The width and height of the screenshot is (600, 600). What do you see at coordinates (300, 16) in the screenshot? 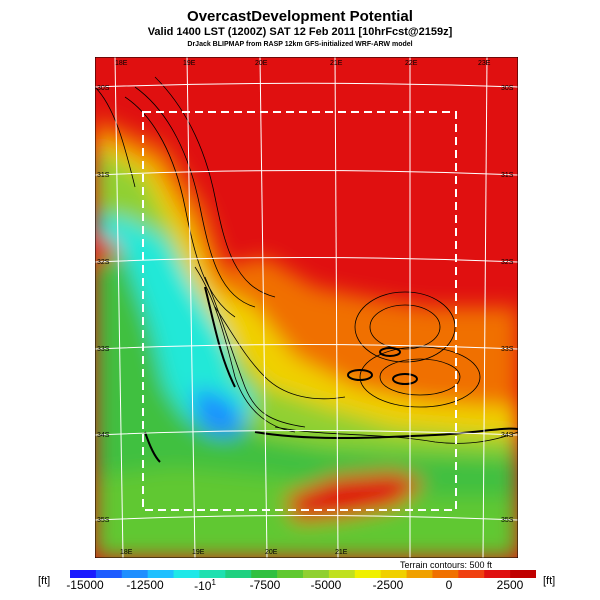
I see `chart-title: OvercastDevelopment Potential` at bounding box center [300, 16].